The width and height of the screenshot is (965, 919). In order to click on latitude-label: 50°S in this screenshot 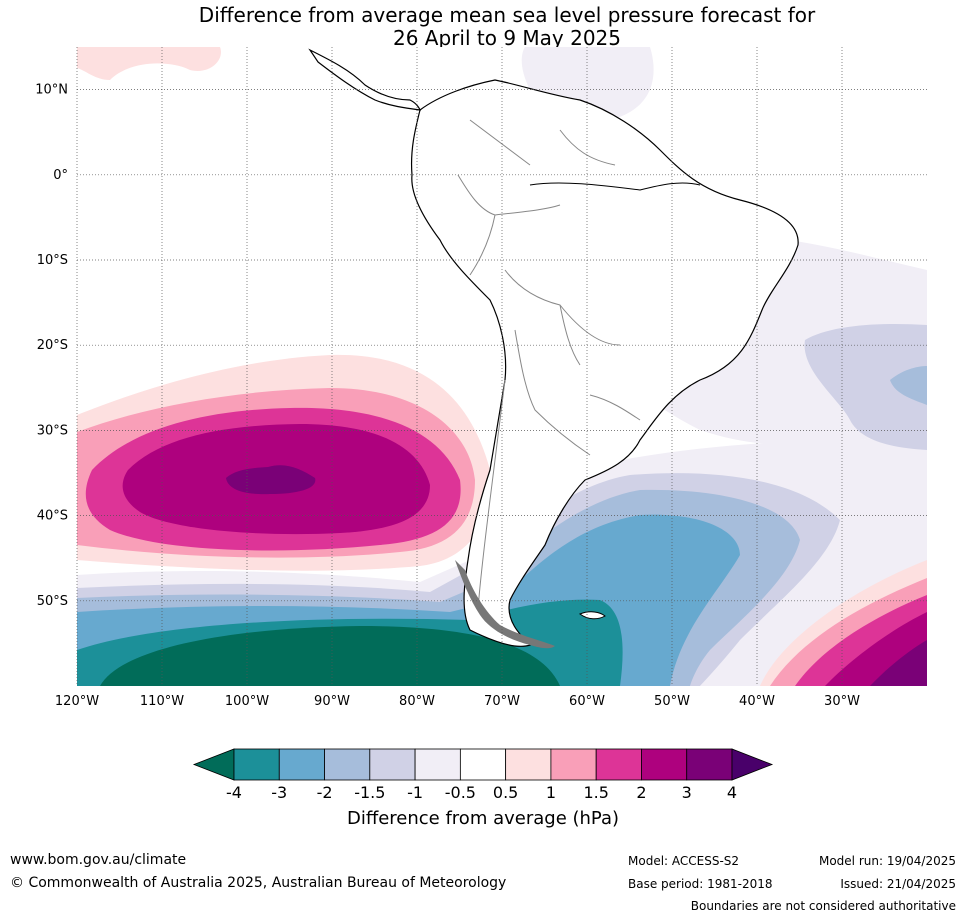, I will do `click(52, 601)`.